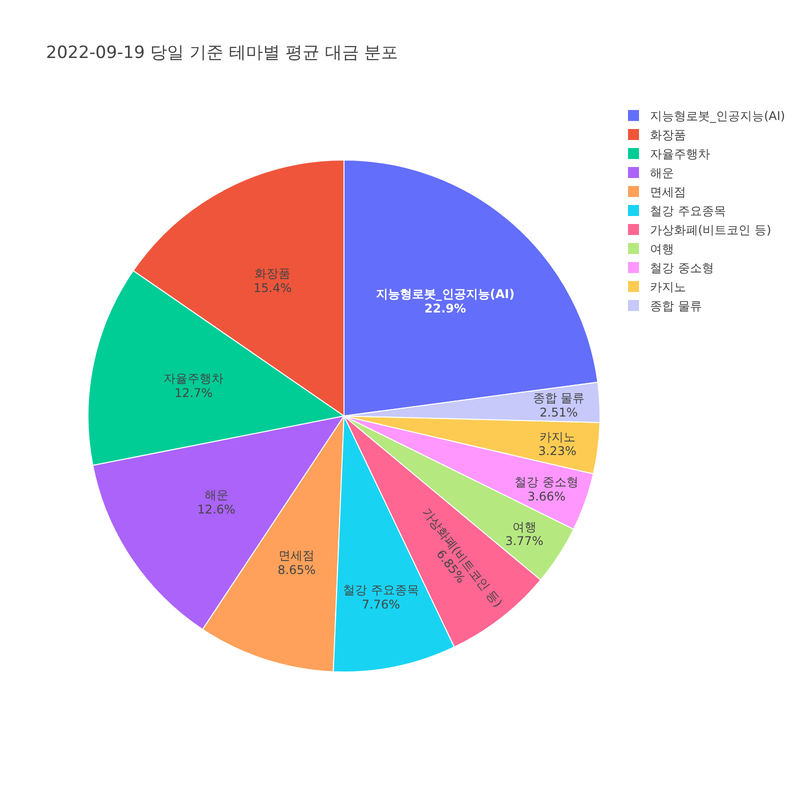 The width and height of the screenshot is (800, 800). I want to click on legend-label: 카지노, so click(668, 287).